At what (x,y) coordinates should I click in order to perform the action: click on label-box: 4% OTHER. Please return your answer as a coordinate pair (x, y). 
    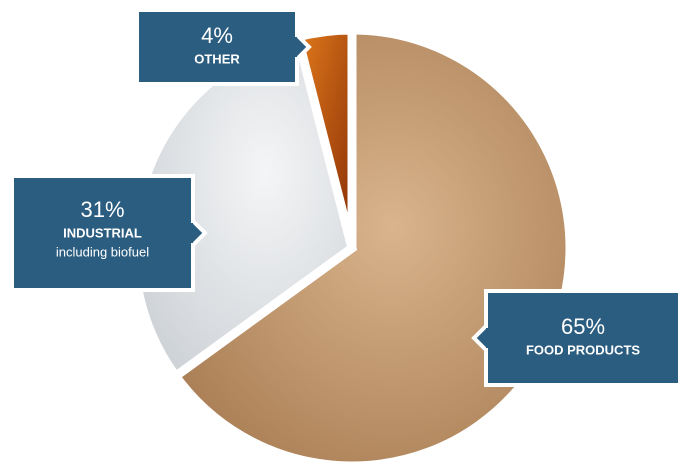
    Looking at the image, I should click on (223, 47).